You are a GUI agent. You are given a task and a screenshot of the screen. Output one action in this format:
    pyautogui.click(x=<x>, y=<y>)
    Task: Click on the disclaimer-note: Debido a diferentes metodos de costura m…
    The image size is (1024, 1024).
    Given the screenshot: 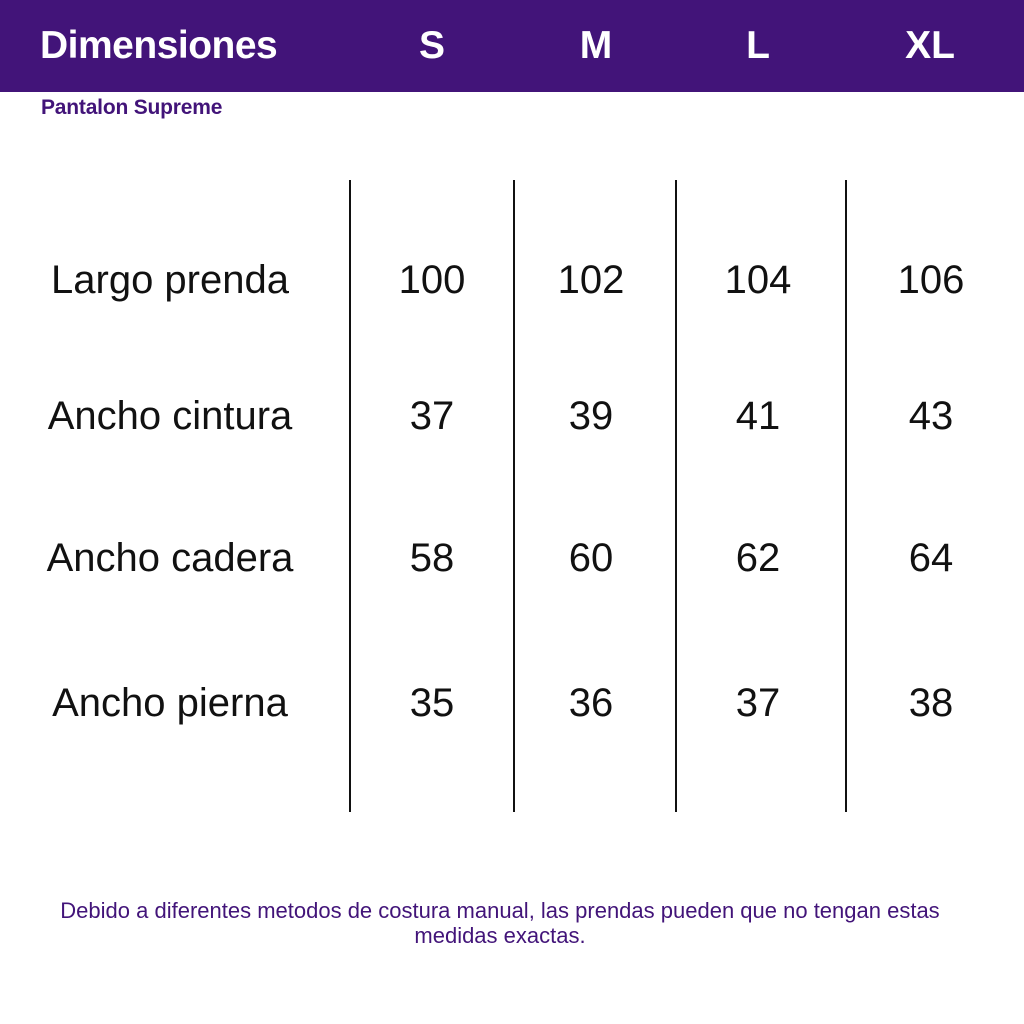 What is the action you would take?
    pyautogui.click(x=500, y=923)
    